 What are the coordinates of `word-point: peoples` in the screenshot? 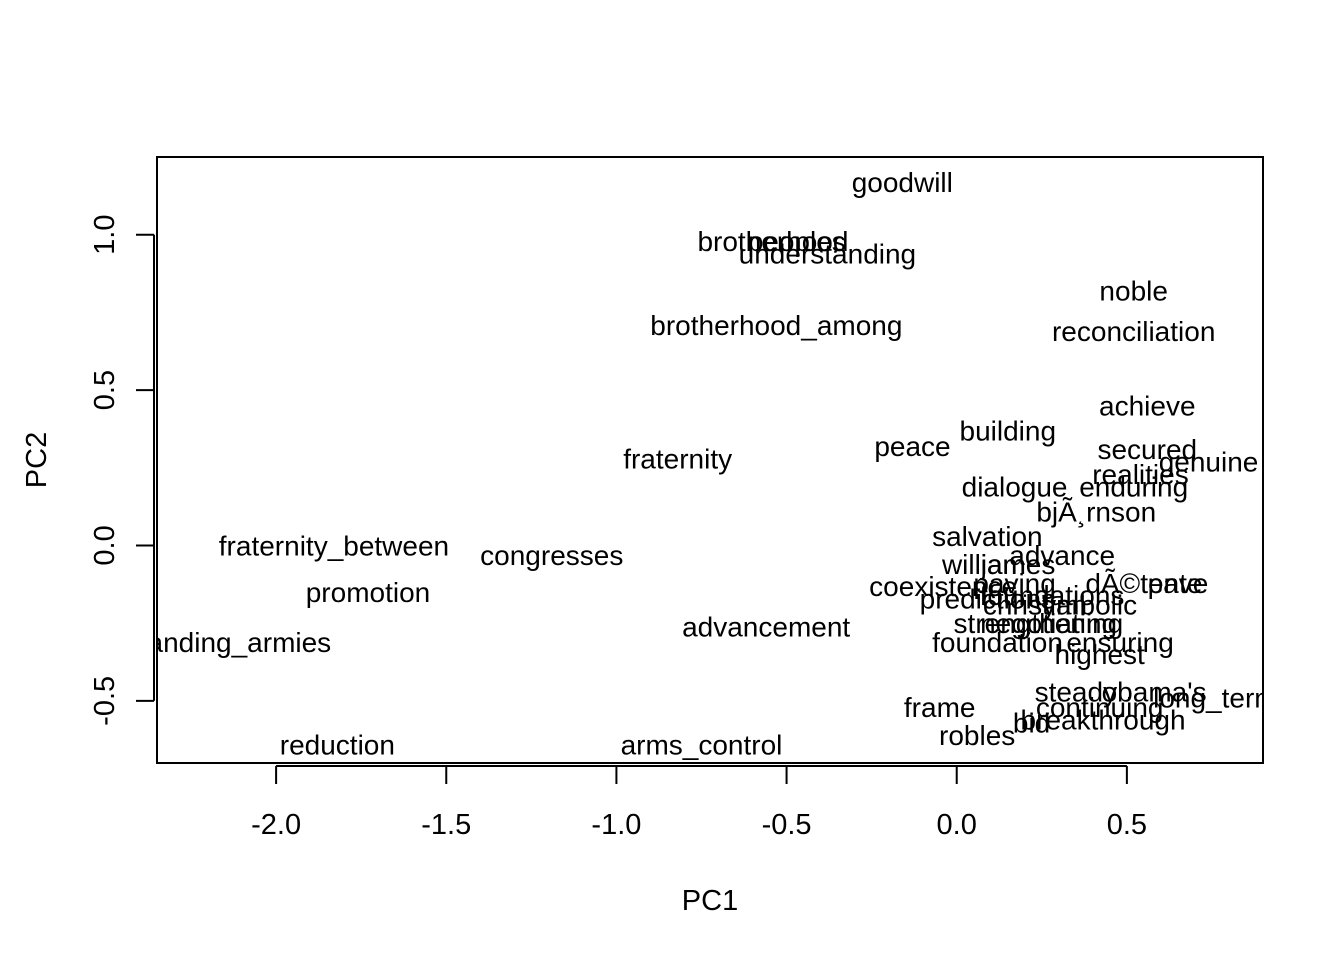 It's located at (797, 241).